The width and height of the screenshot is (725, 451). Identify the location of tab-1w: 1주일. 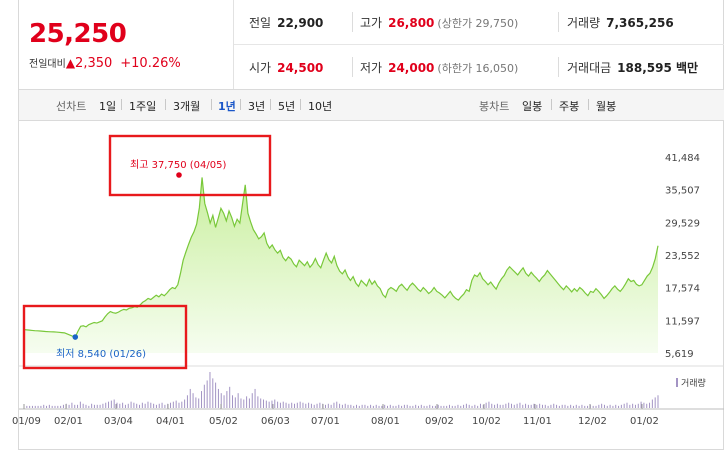
(143, 106).